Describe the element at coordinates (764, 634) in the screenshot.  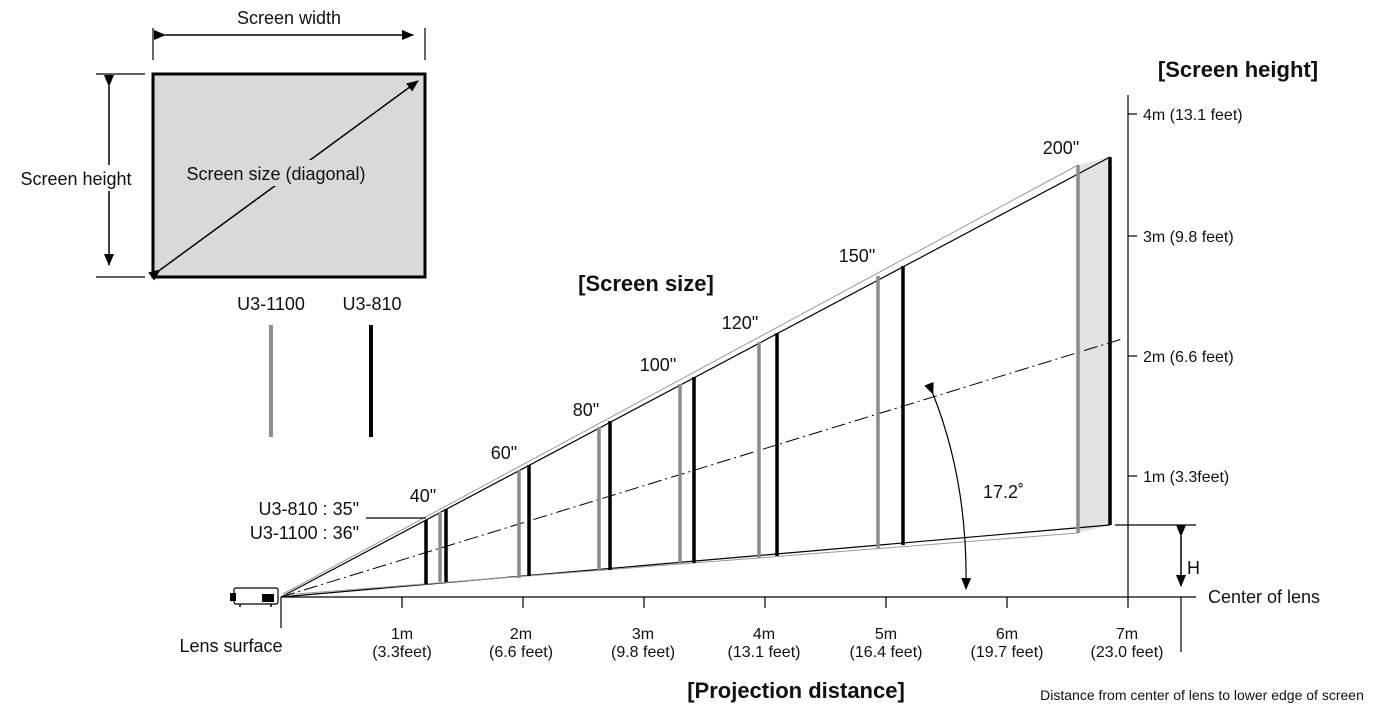
I see `distance-tick-4m: 4m` at that location.